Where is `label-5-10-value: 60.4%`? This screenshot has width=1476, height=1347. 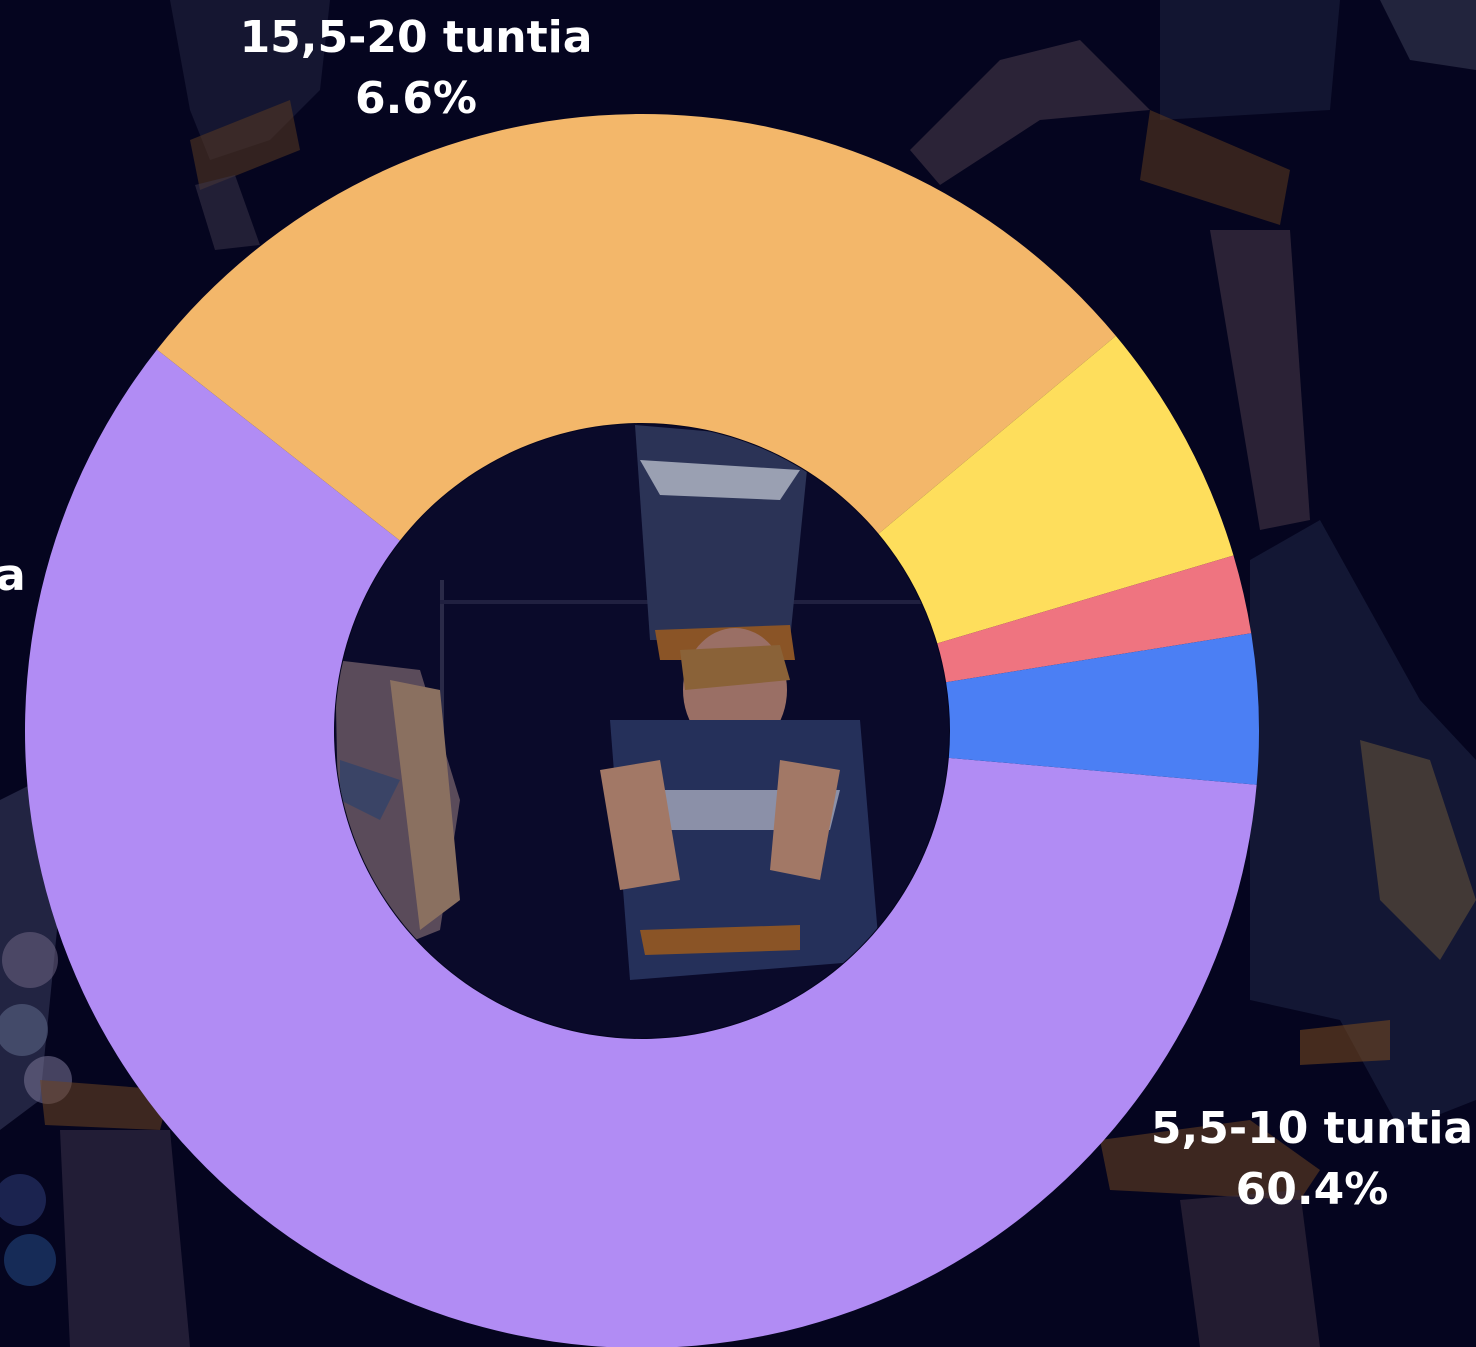
label-5-10-value: 60.4% is located at coordinates (1312, 1189).